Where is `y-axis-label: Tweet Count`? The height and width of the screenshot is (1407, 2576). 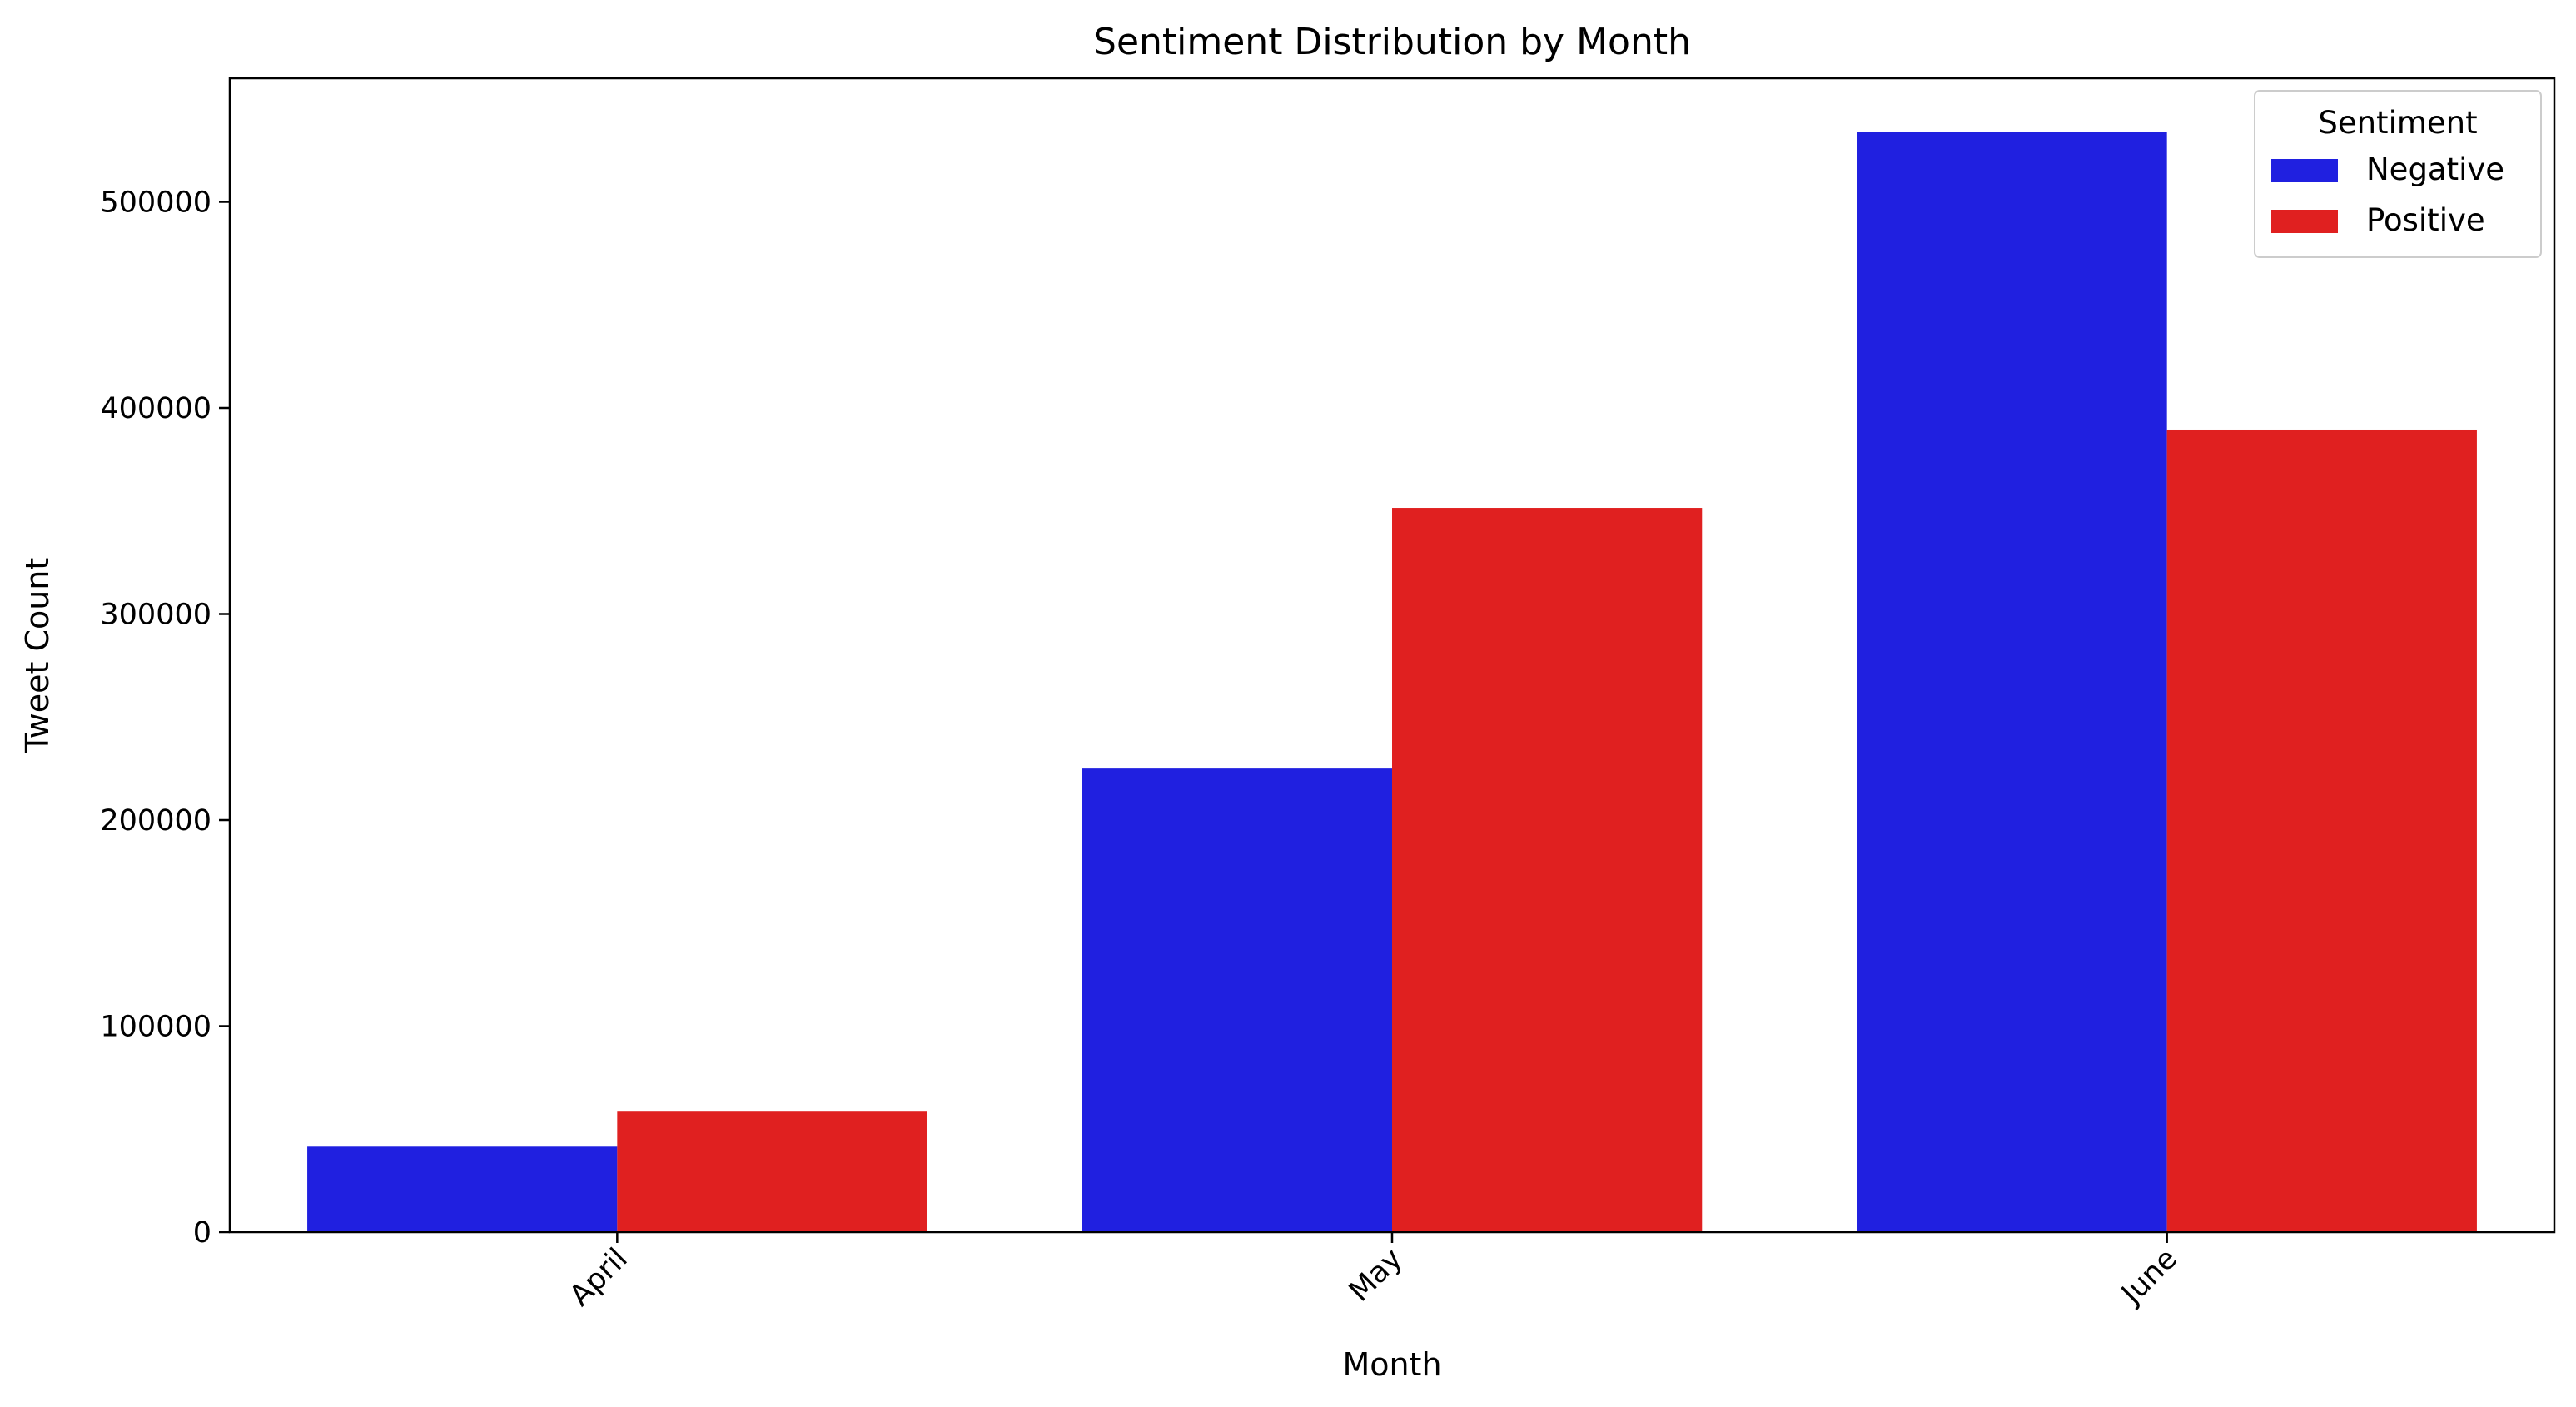
y-axis-label: Tweet Count is located at coordinates (37, 656).